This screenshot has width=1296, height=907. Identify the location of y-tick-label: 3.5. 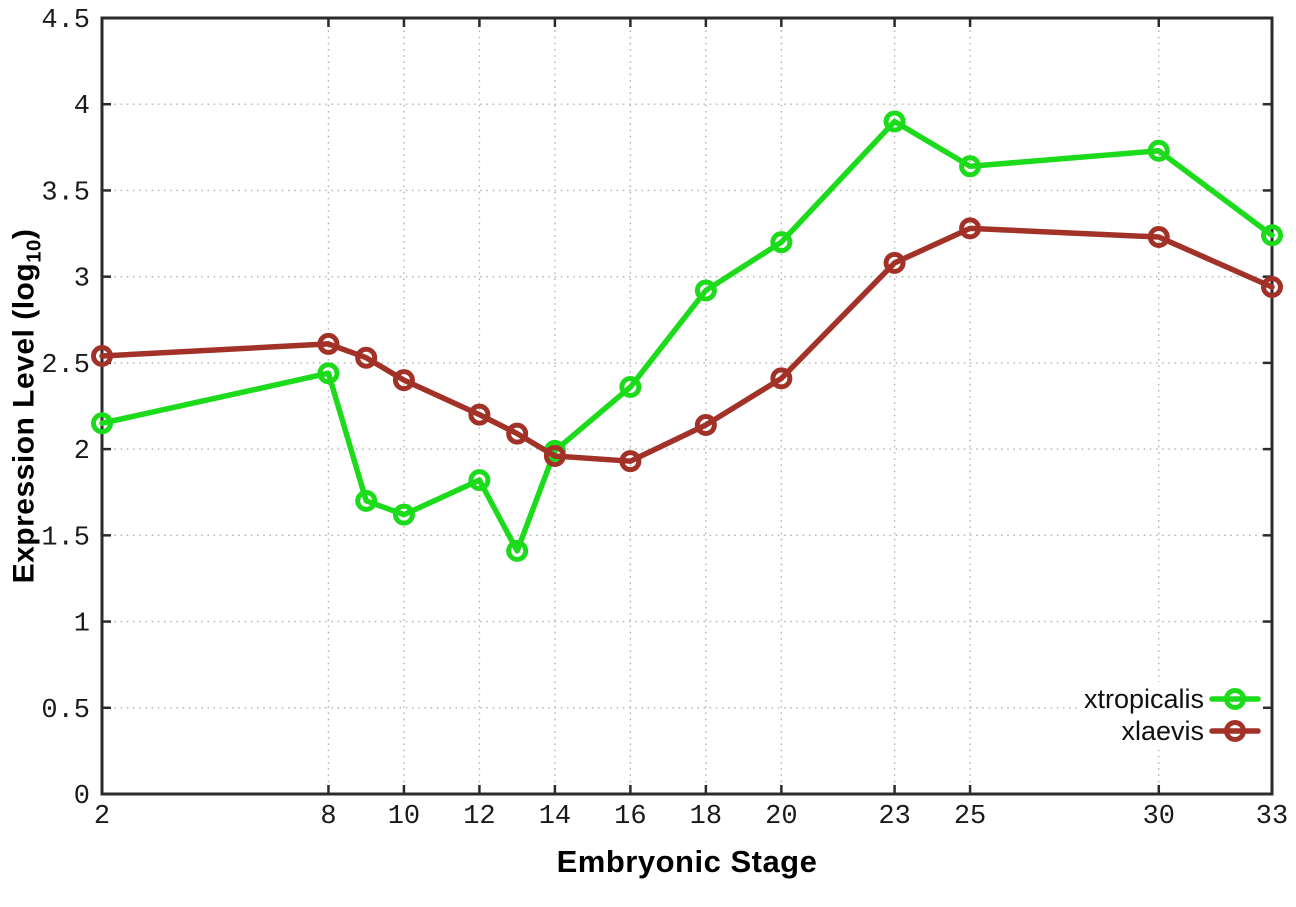
(65, 193).